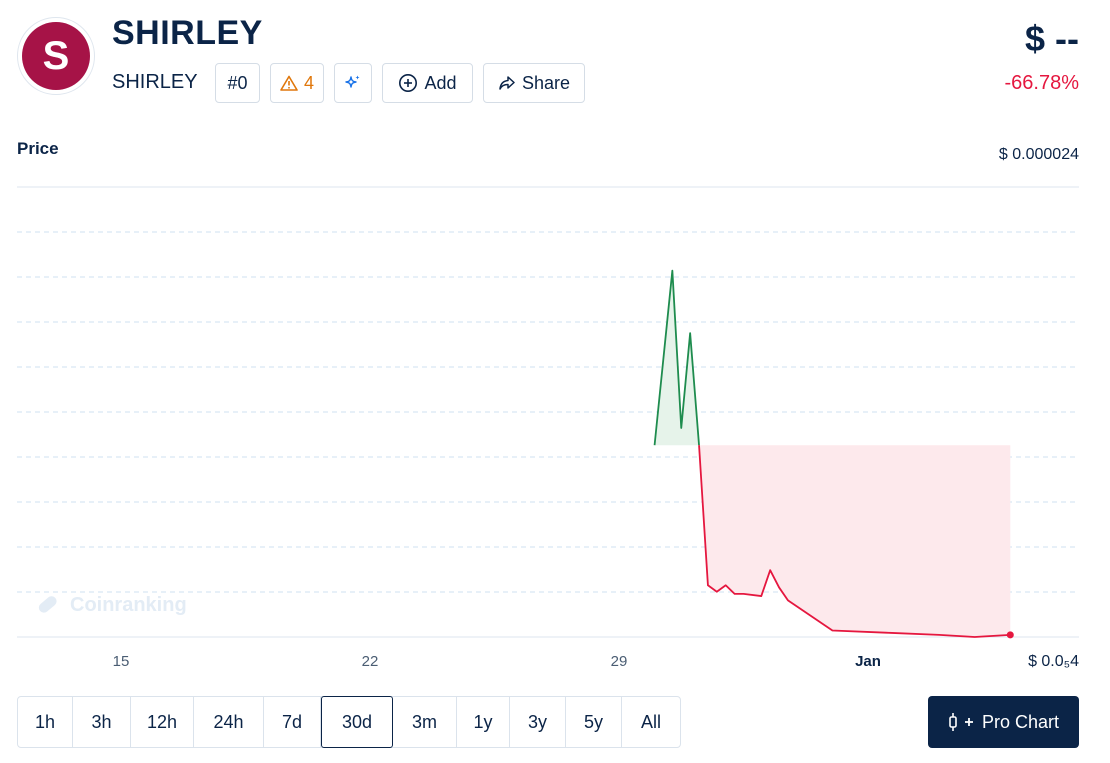  I want to click on sparkle-icon, so click(352, 81).